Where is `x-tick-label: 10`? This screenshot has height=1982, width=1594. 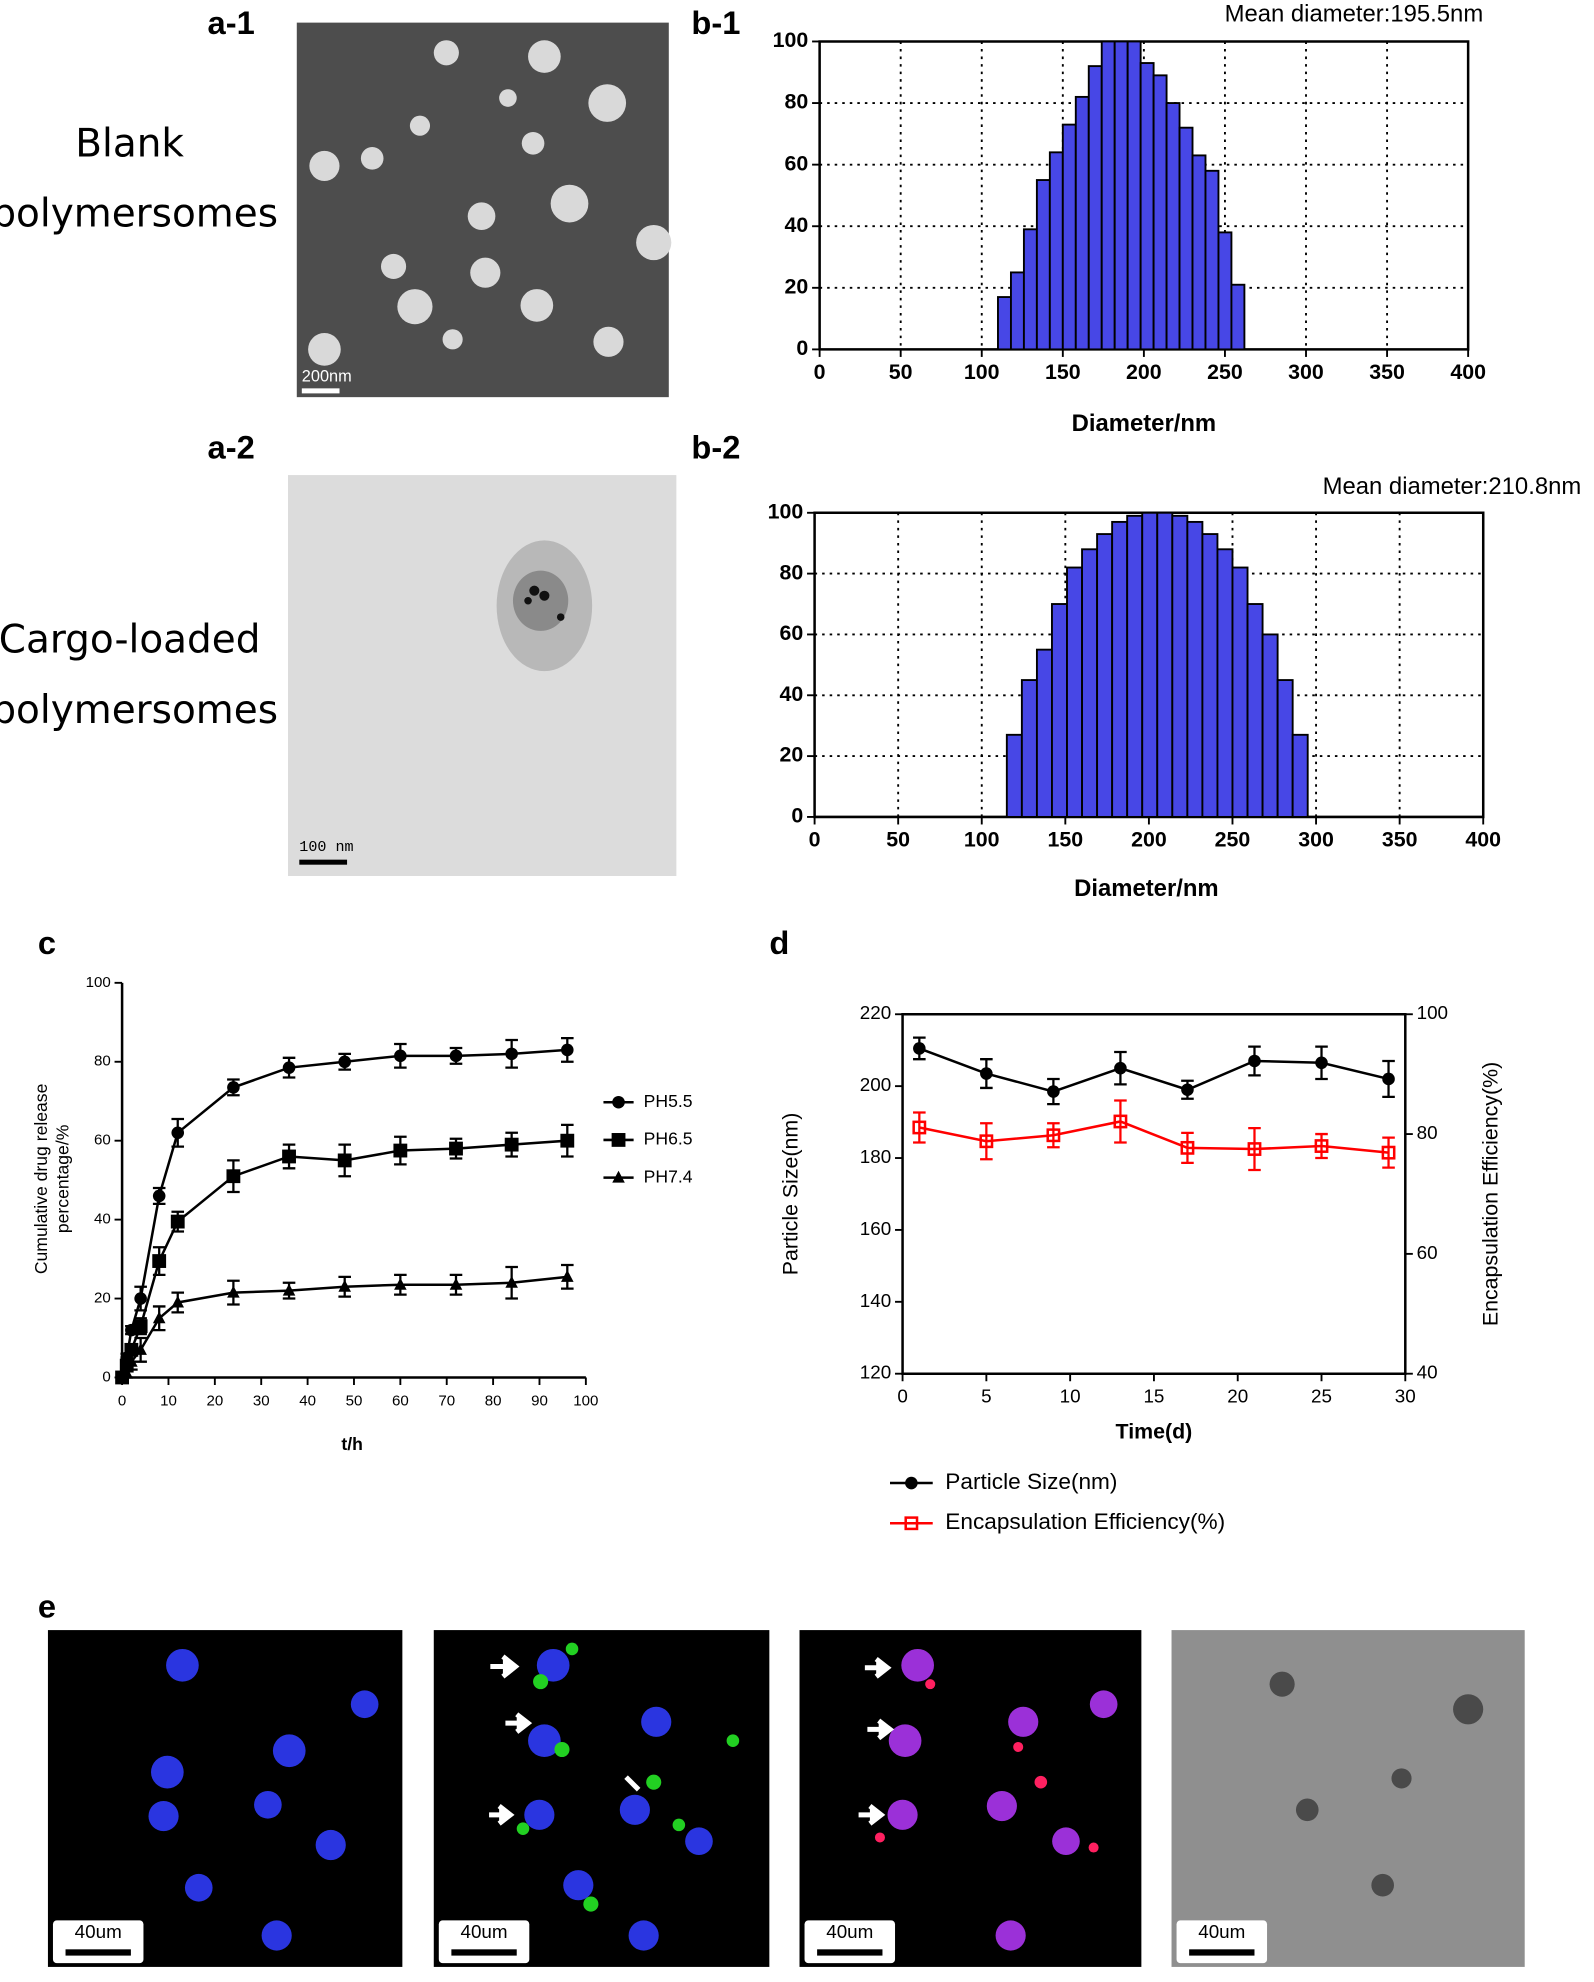
x-tick-label: 10 is located at coordinates (1070, 1396).